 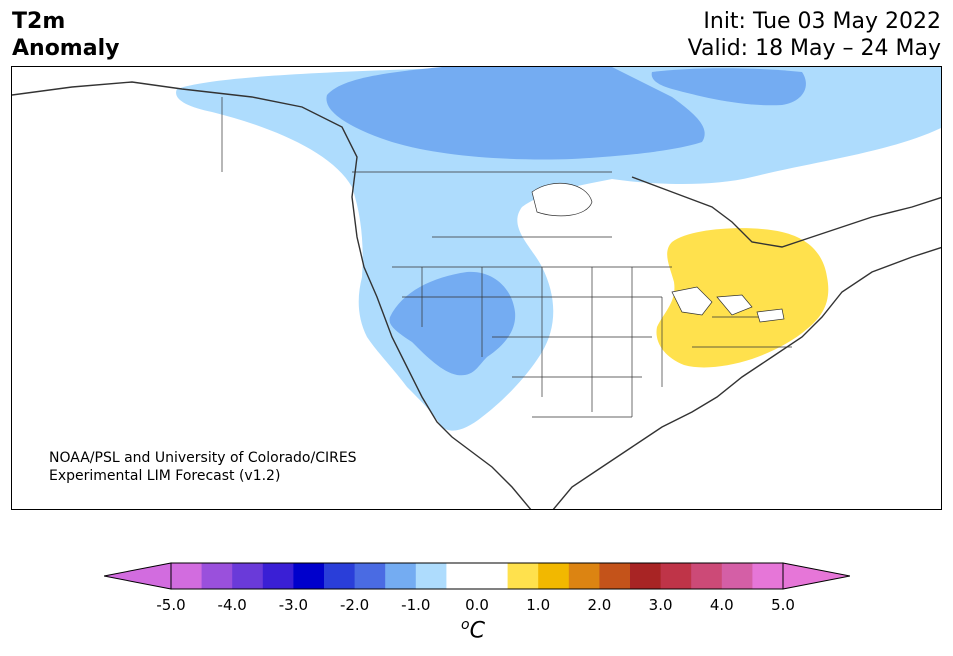 What do you see at coordinates (65, 35) in the screenshot?
I see `map-title: T2m Anomaly` at bounding box center [65, 35].